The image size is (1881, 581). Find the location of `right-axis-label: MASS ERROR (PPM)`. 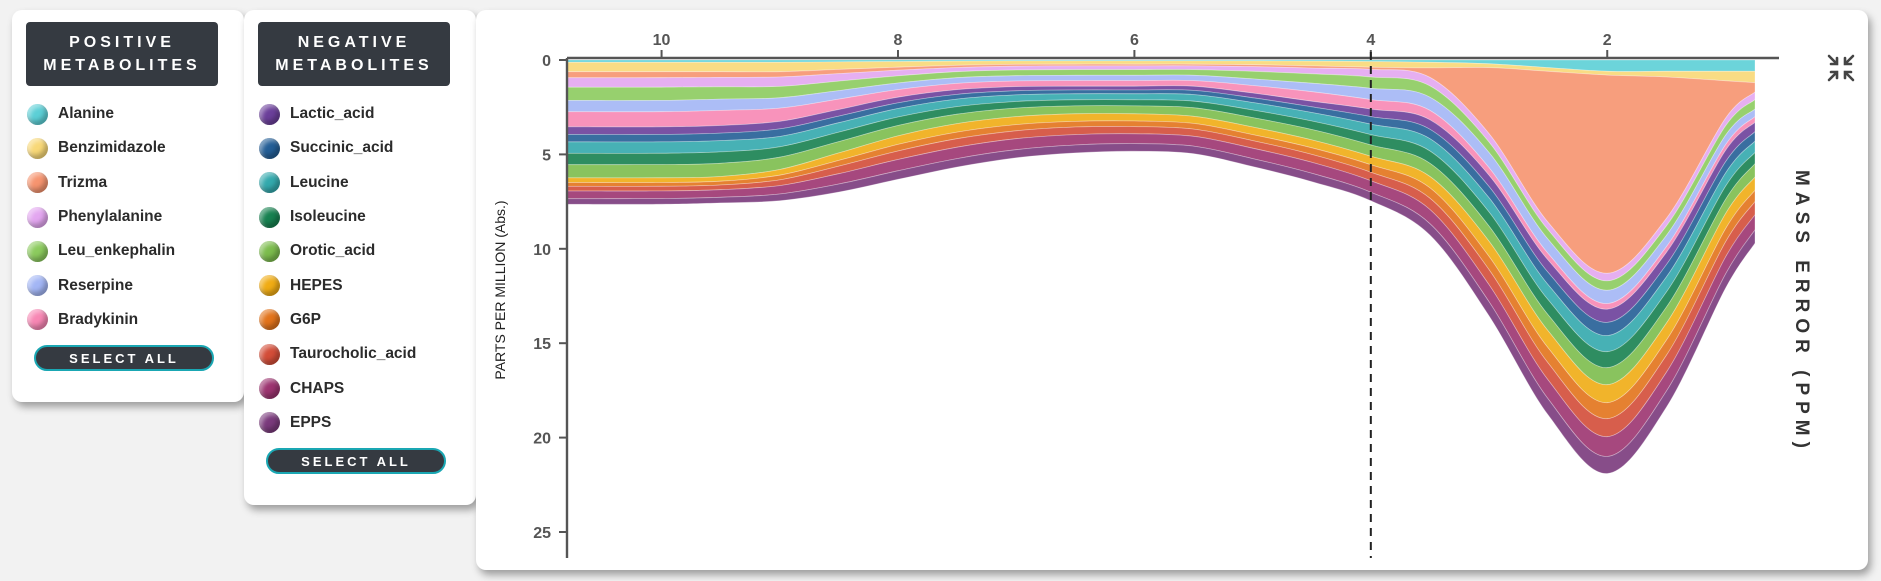

right-axis-label: MASS ERROR (PPM) is located at coordinates (1801, 312).